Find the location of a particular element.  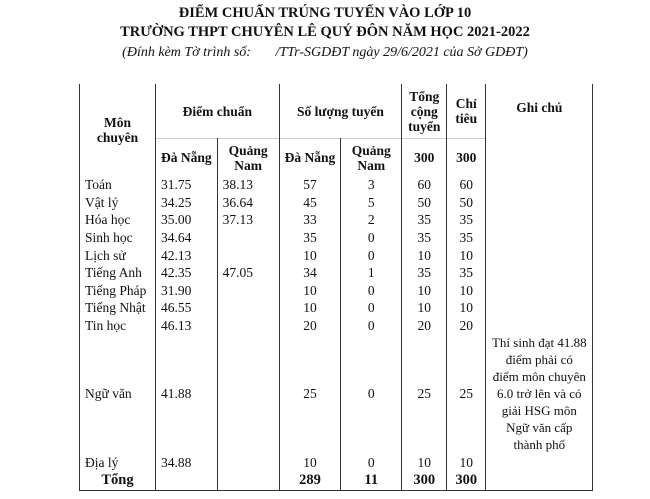

totals-quota: 300 is located at coordinates (466, 480).